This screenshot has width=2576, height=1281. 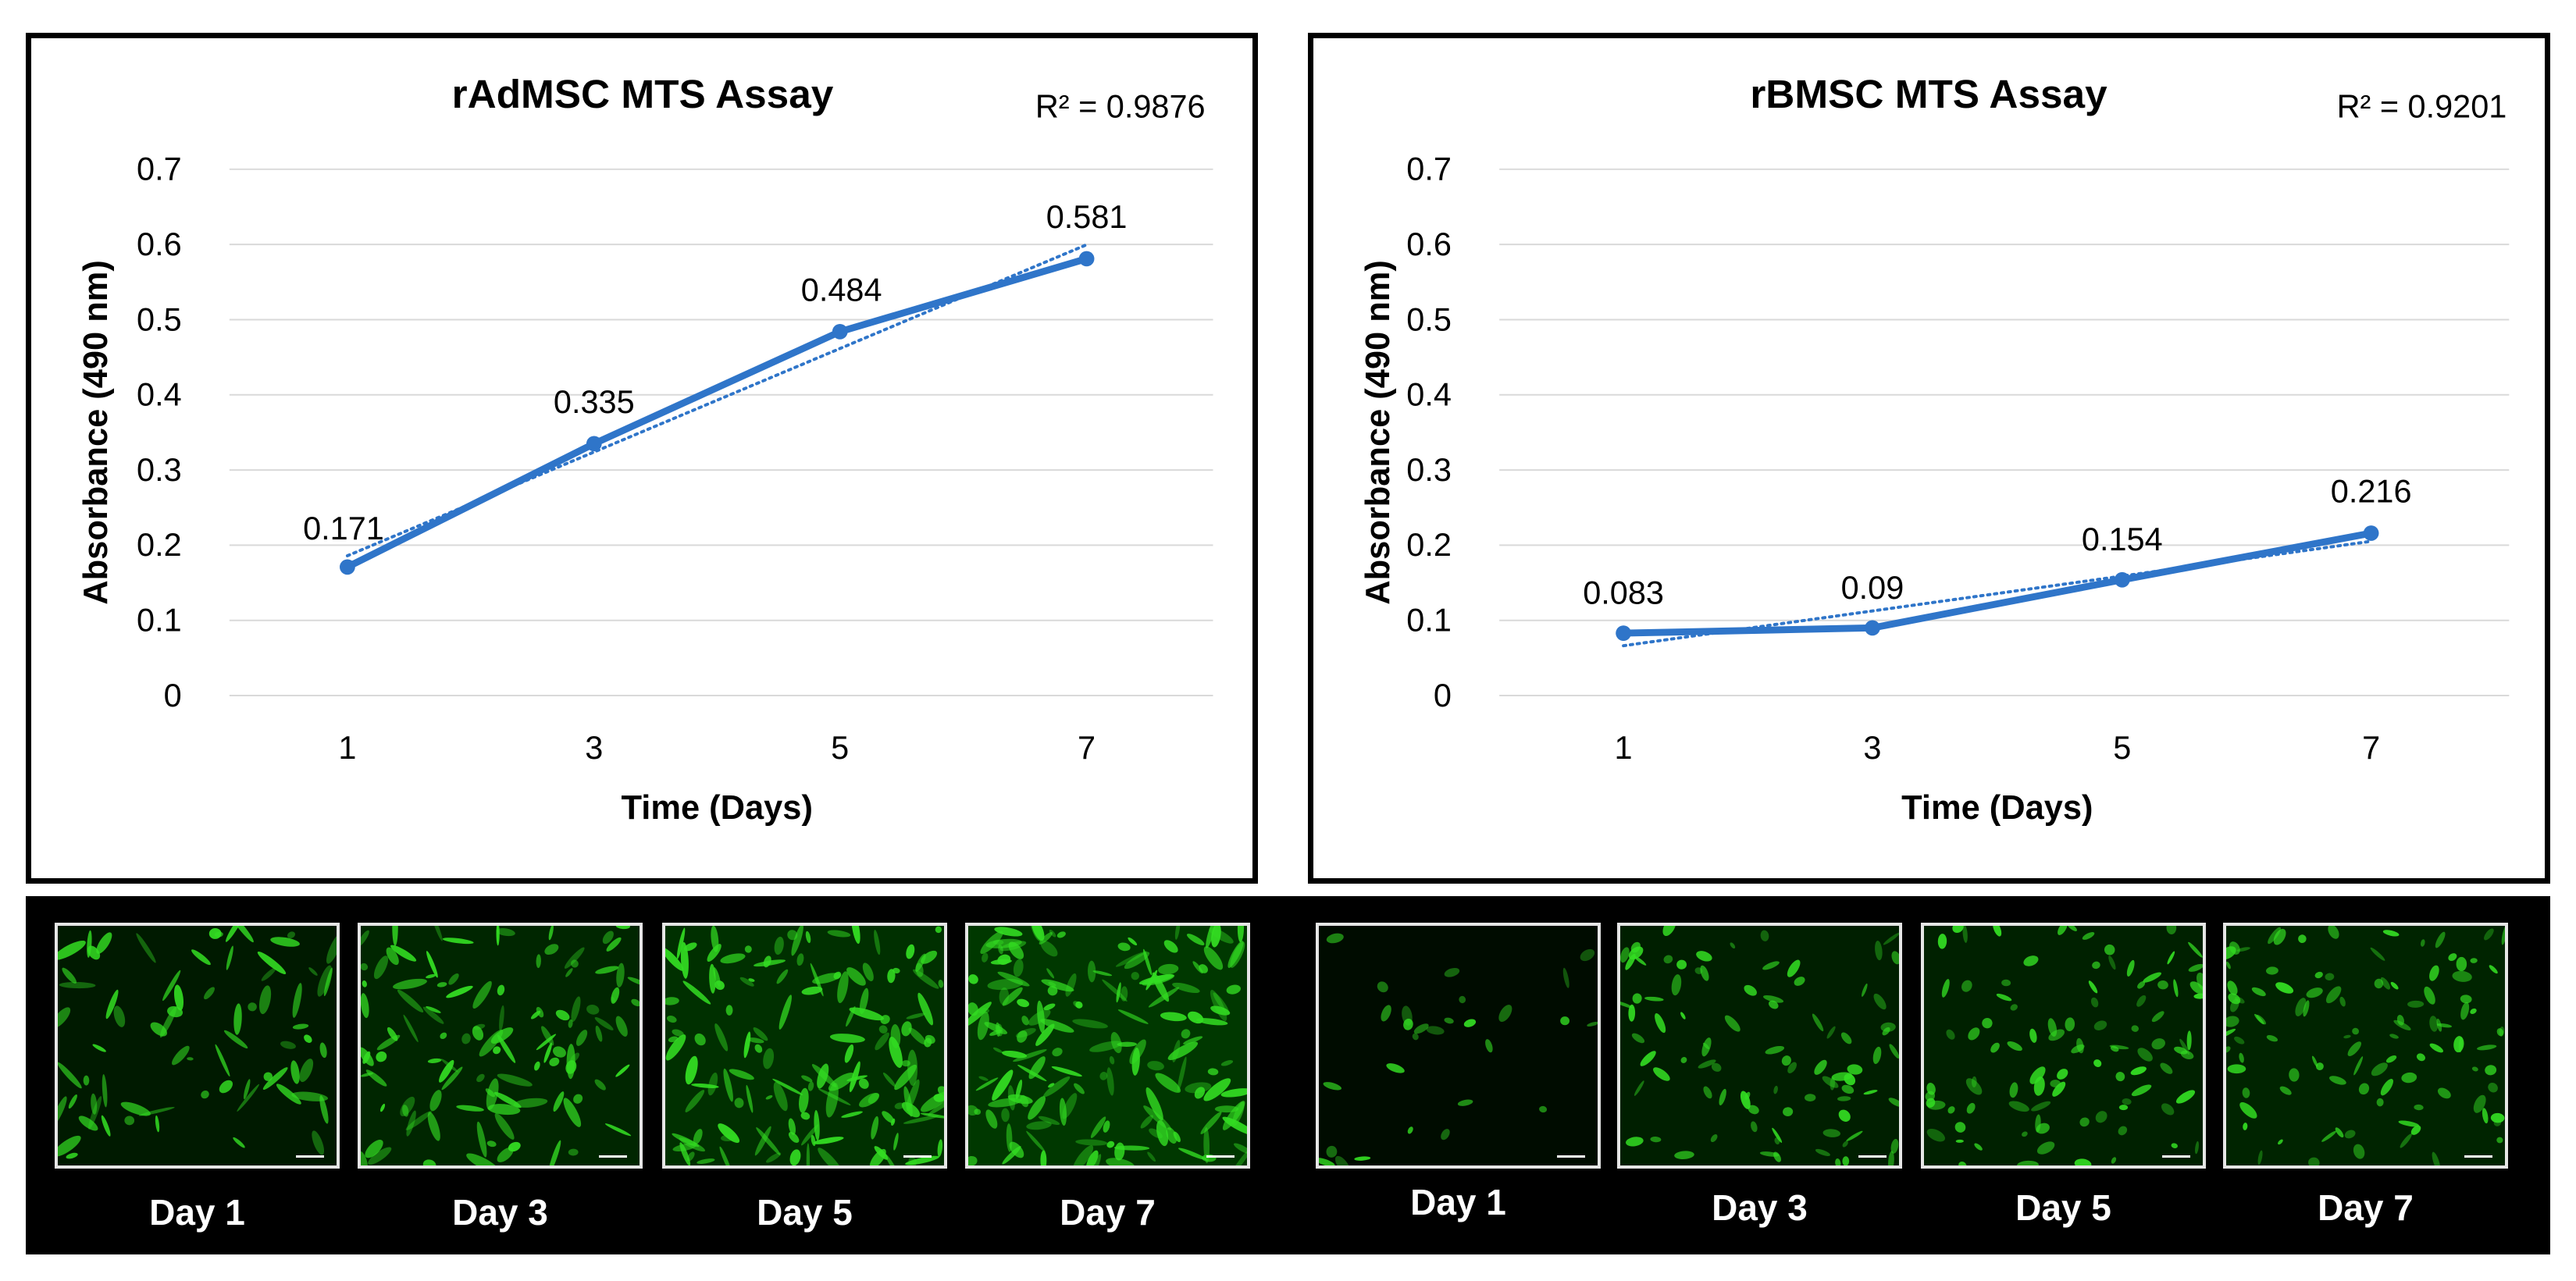 What do you see at coordinates (841, 289) in the screenshot?
I see `data-label: 0.484` at bounding box center [841, 289].